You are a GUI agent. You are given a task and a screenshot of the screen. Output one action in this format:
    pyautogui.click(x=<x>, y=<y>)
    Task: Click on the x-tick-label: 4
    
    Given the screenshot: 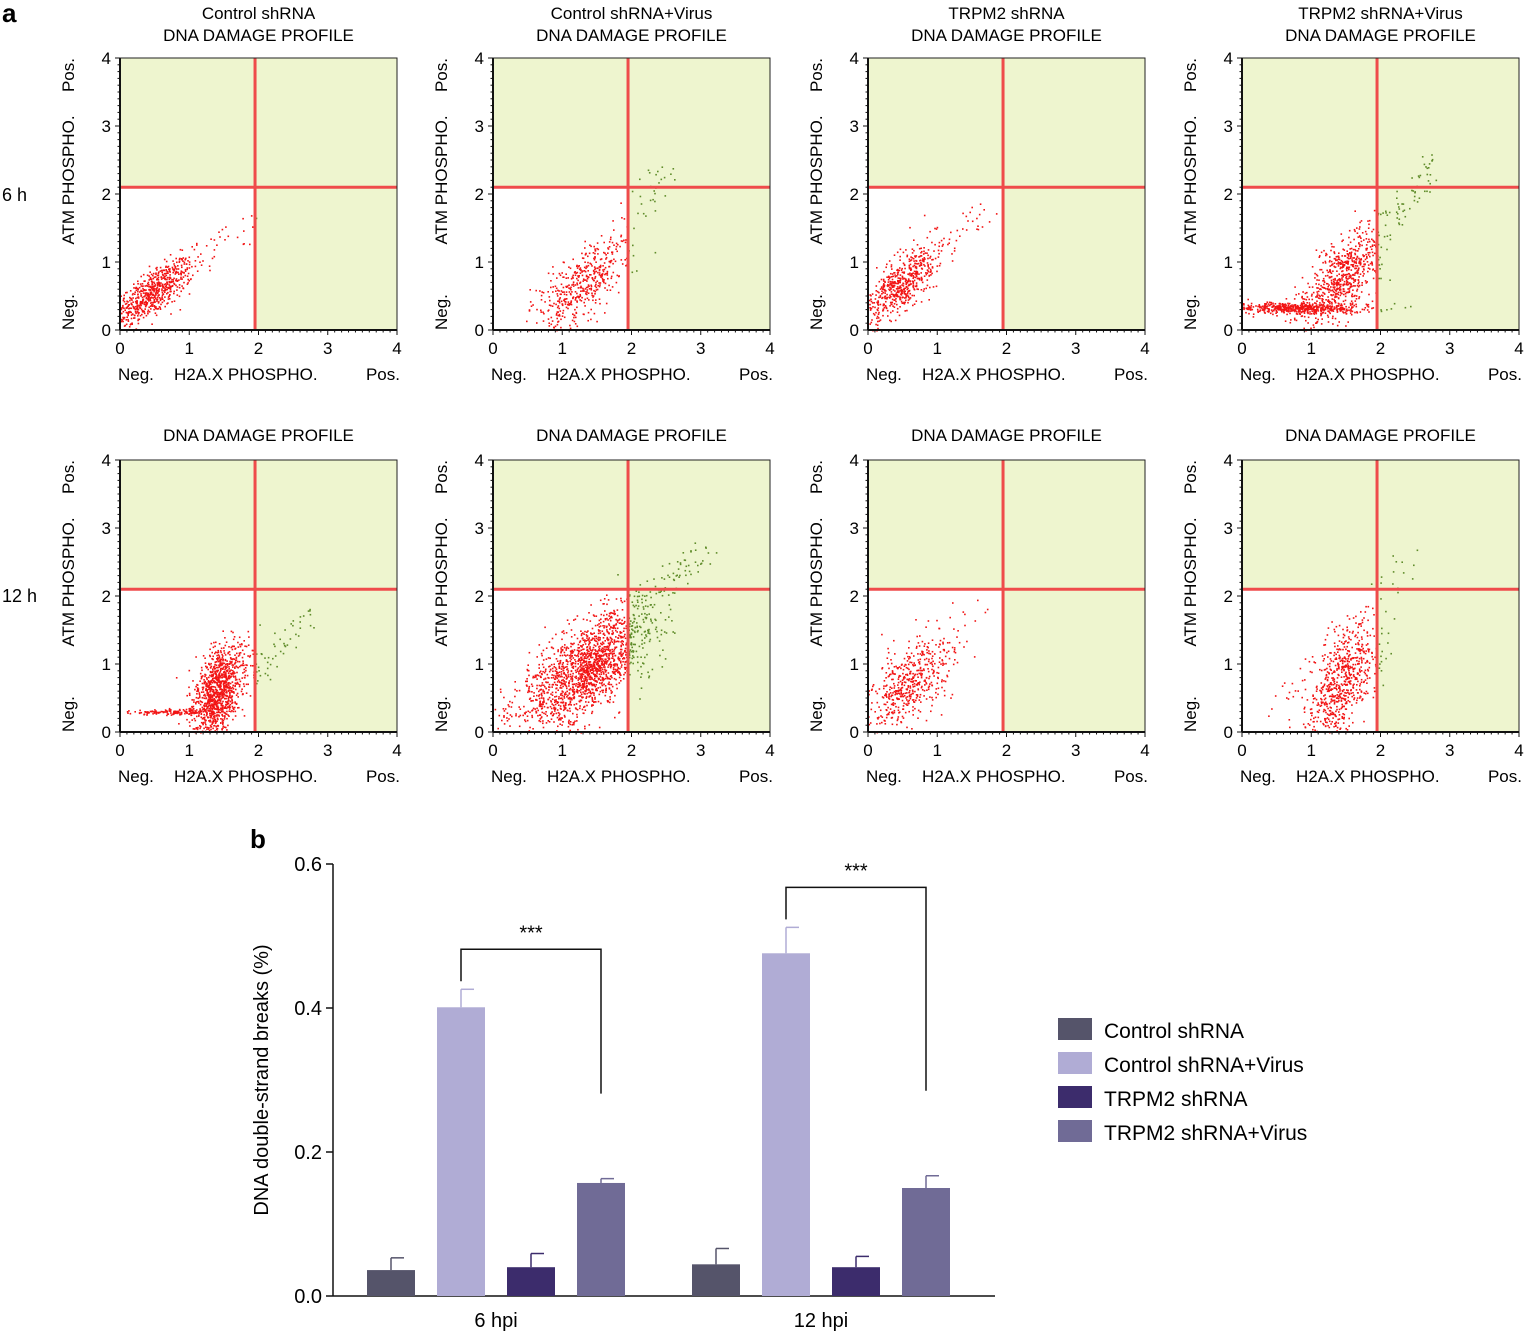 What is the action you would take?
    pyautogui.click(x=1518, y=348)
    